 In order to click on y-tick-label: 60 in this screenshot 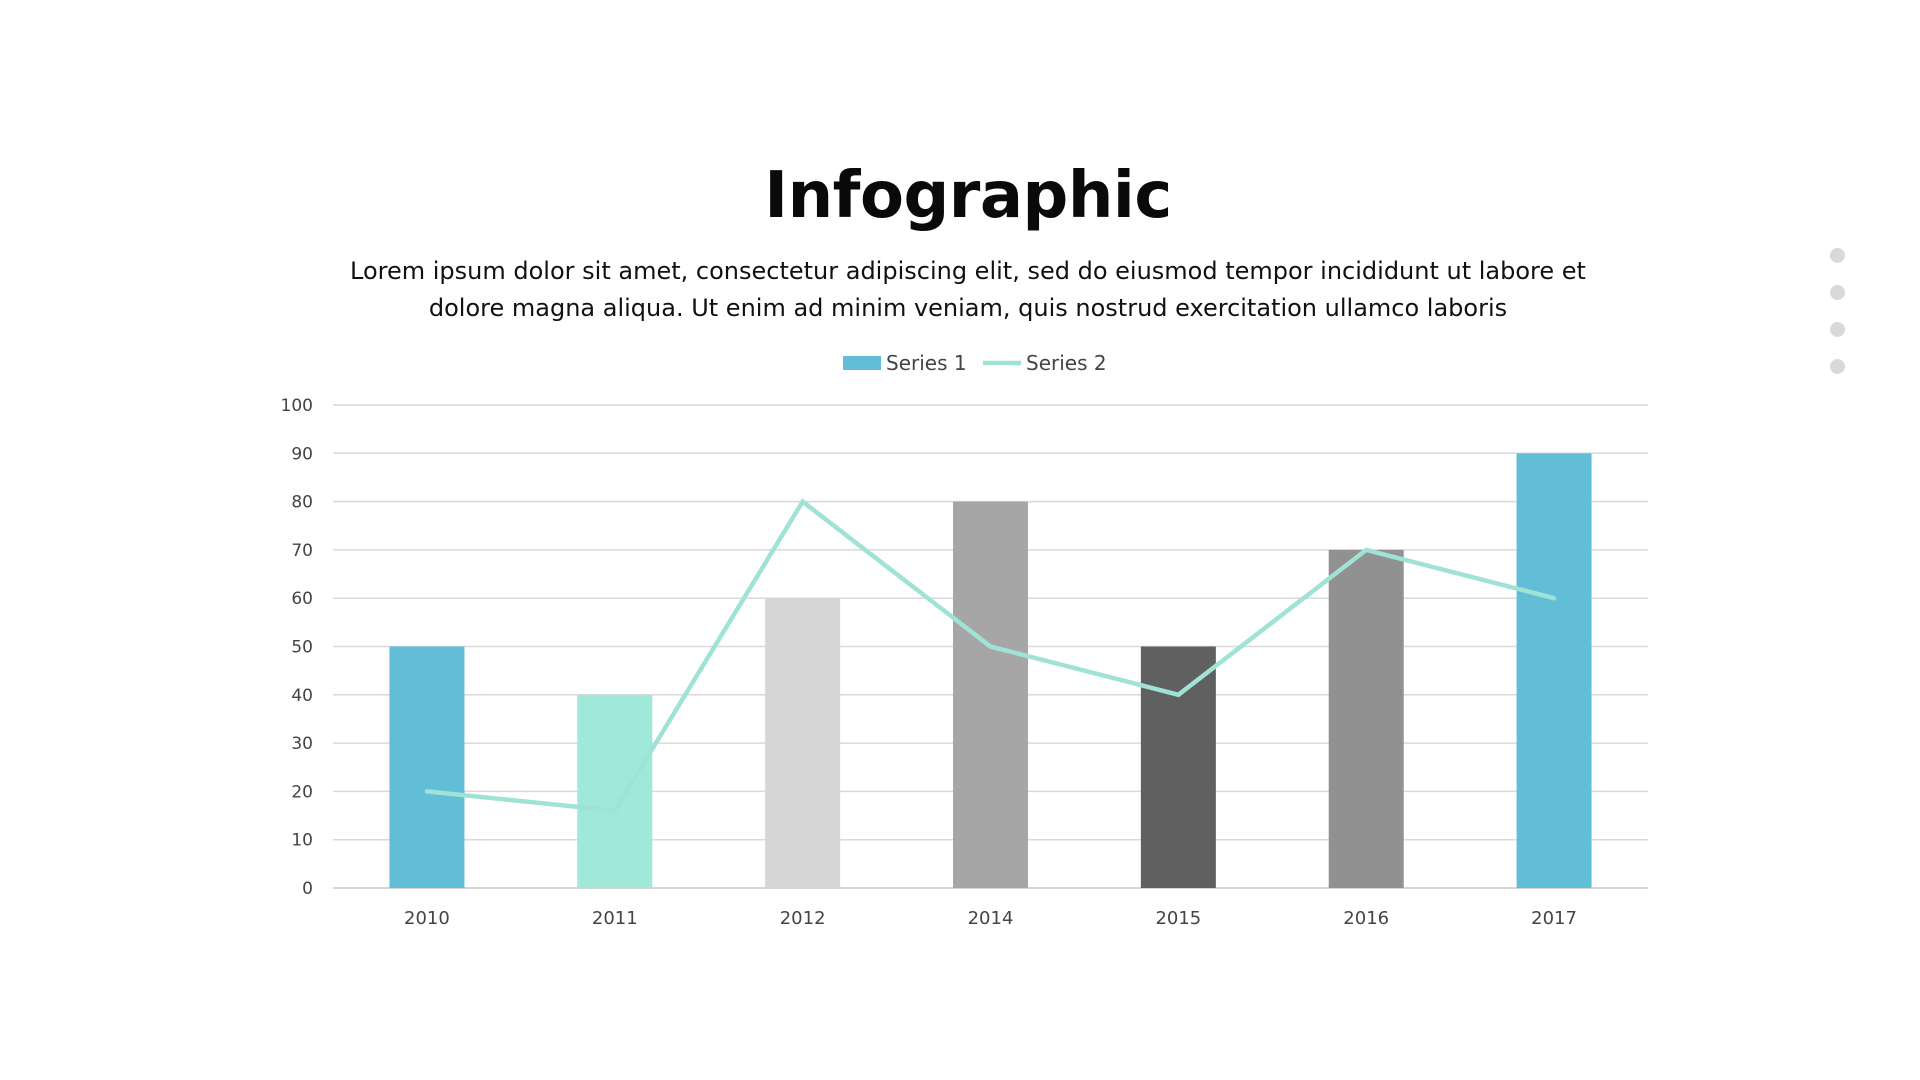, I will do `click(302, 599)`.